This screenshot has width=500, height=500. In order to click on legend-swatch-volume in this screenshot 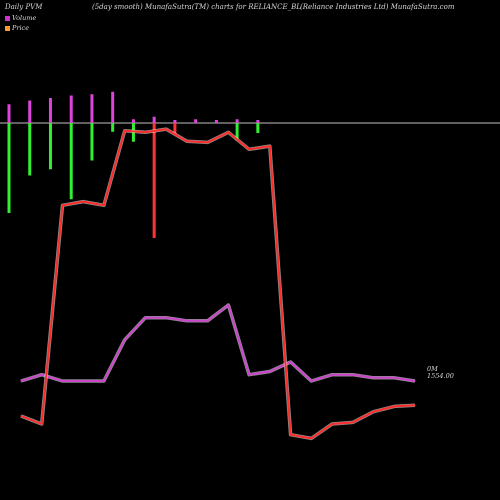, I will do `click(7, 18)`.